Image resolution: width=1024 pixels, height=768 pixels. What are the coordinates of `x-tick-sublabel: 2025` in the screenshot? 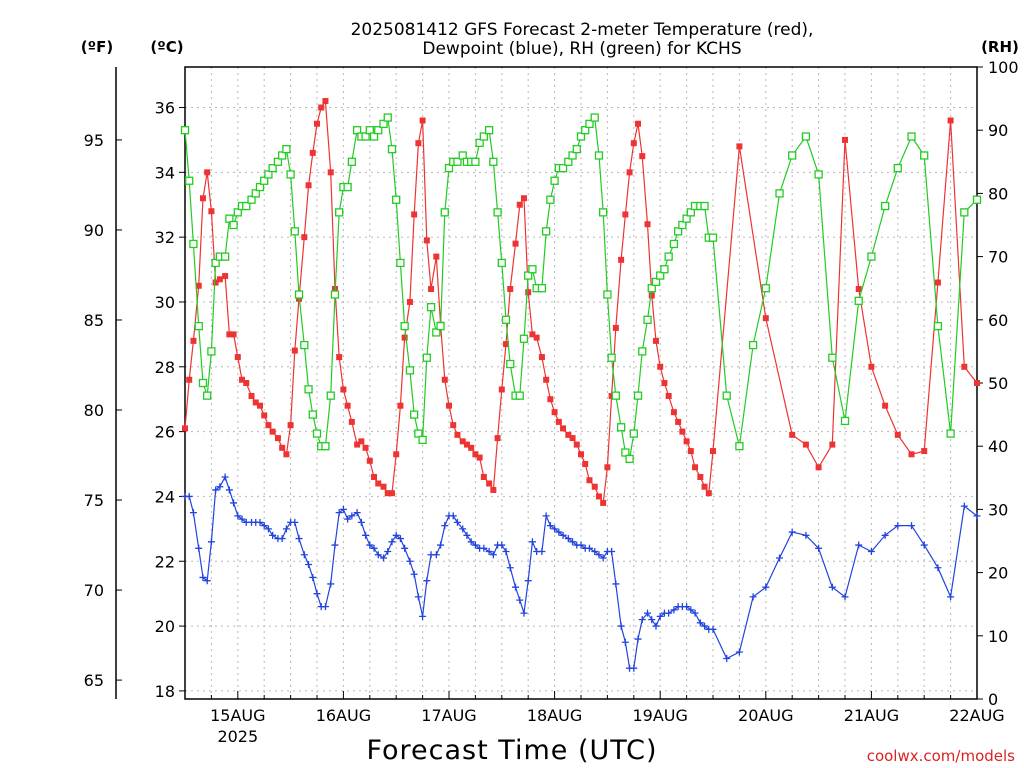 It's located at (237, 736).